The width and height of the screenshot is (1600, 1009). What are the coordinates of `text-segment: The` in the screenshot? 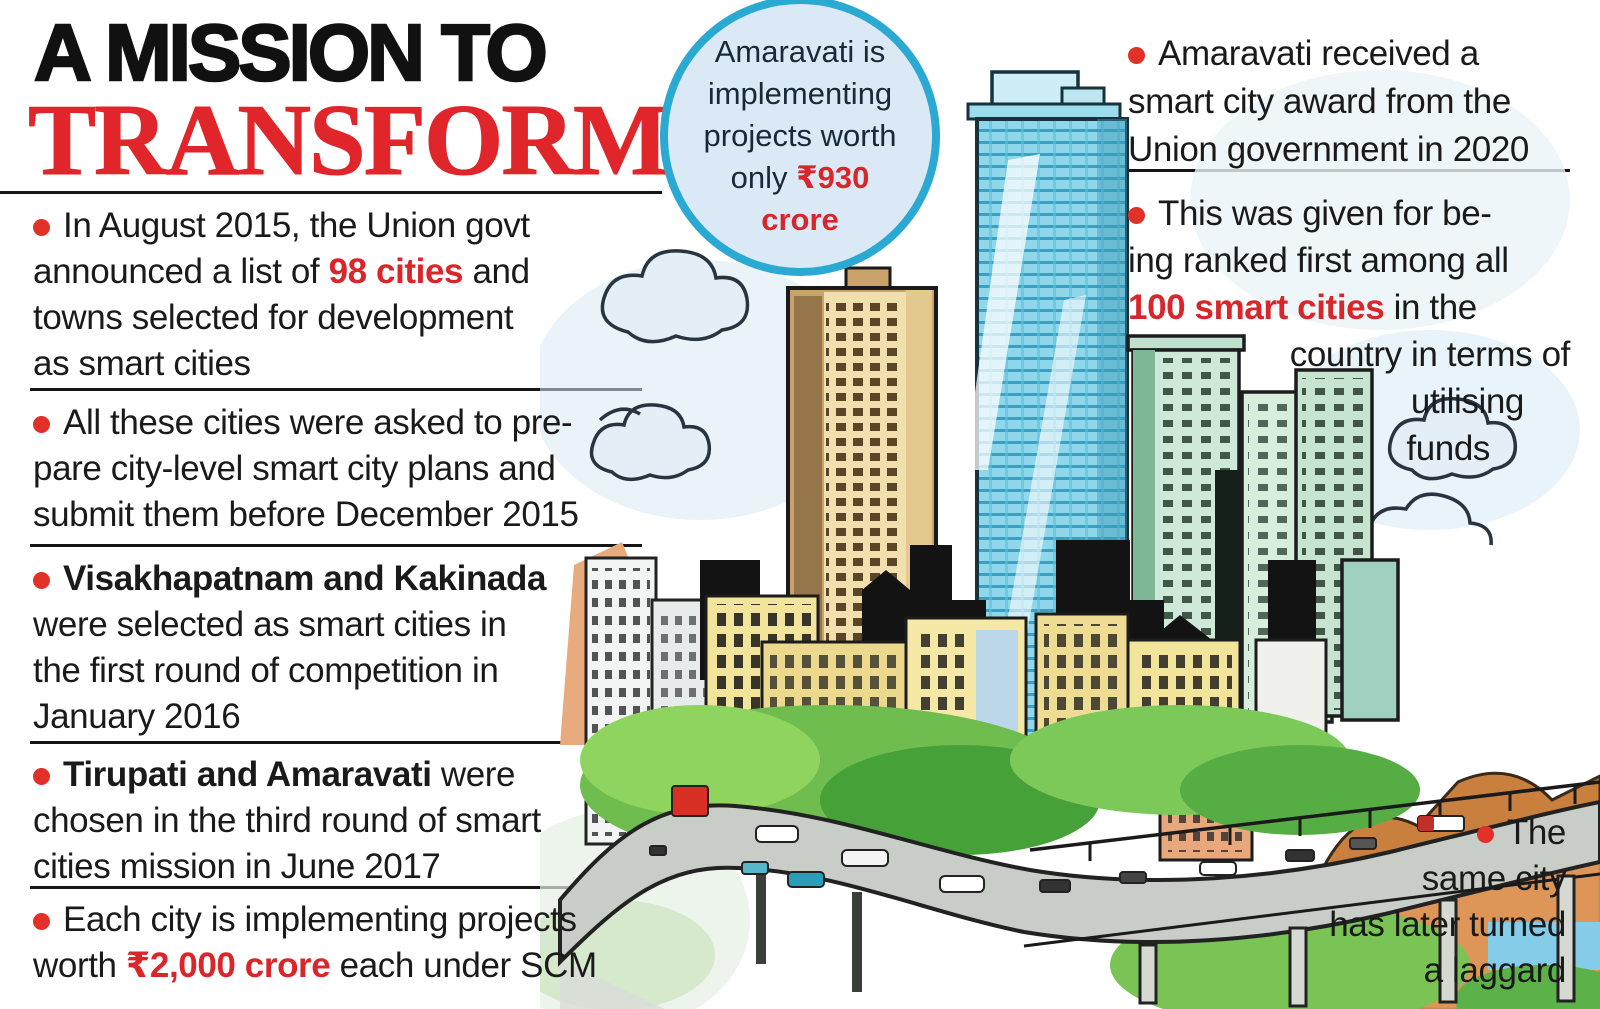 It's located at (1536, 832).